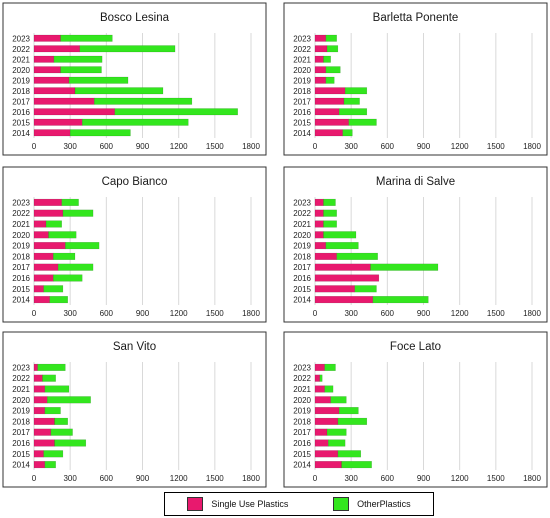 This screenshot has height=518, width=550. I want to click on panel-title: Foce Lato, so click(415, 347).